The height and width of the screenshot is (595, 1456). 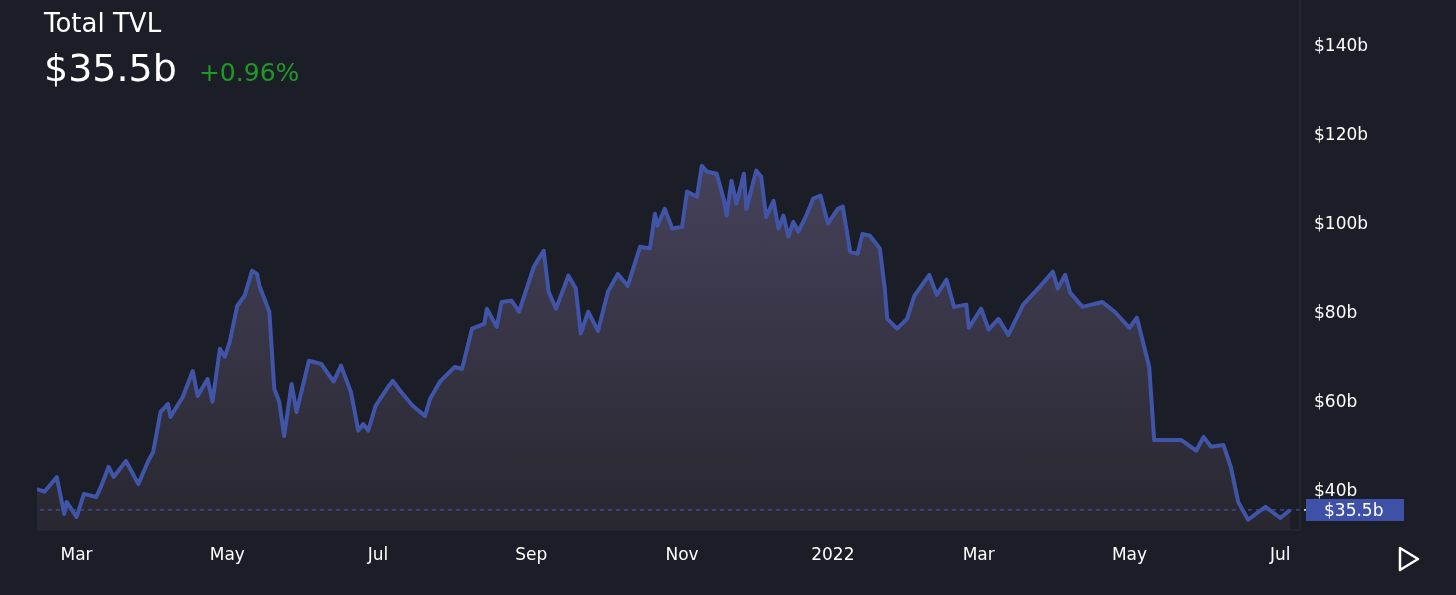 I want to click on y-tick-label: $80b, so click(x=1336, y=311).